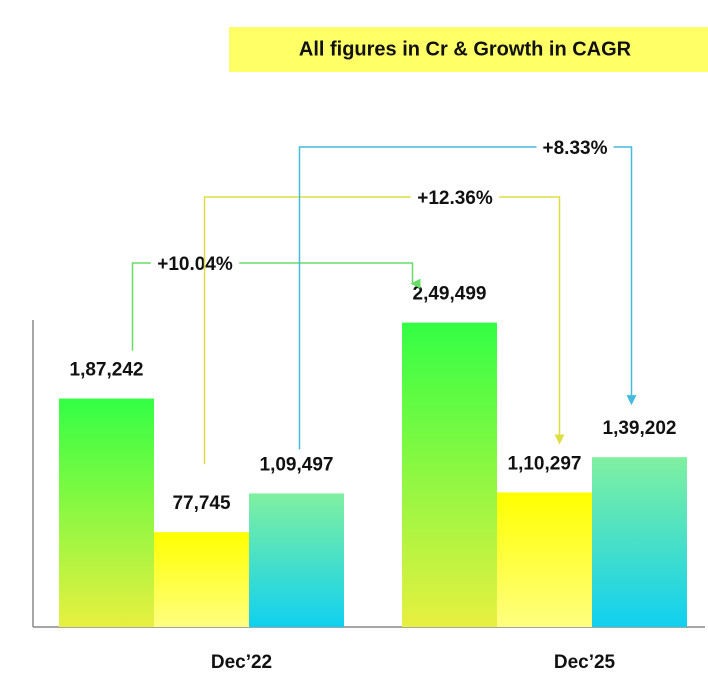 The width and height of the screenshot is (708, 676). I want to click on value-label: 1,87,242, so click(107, 370).